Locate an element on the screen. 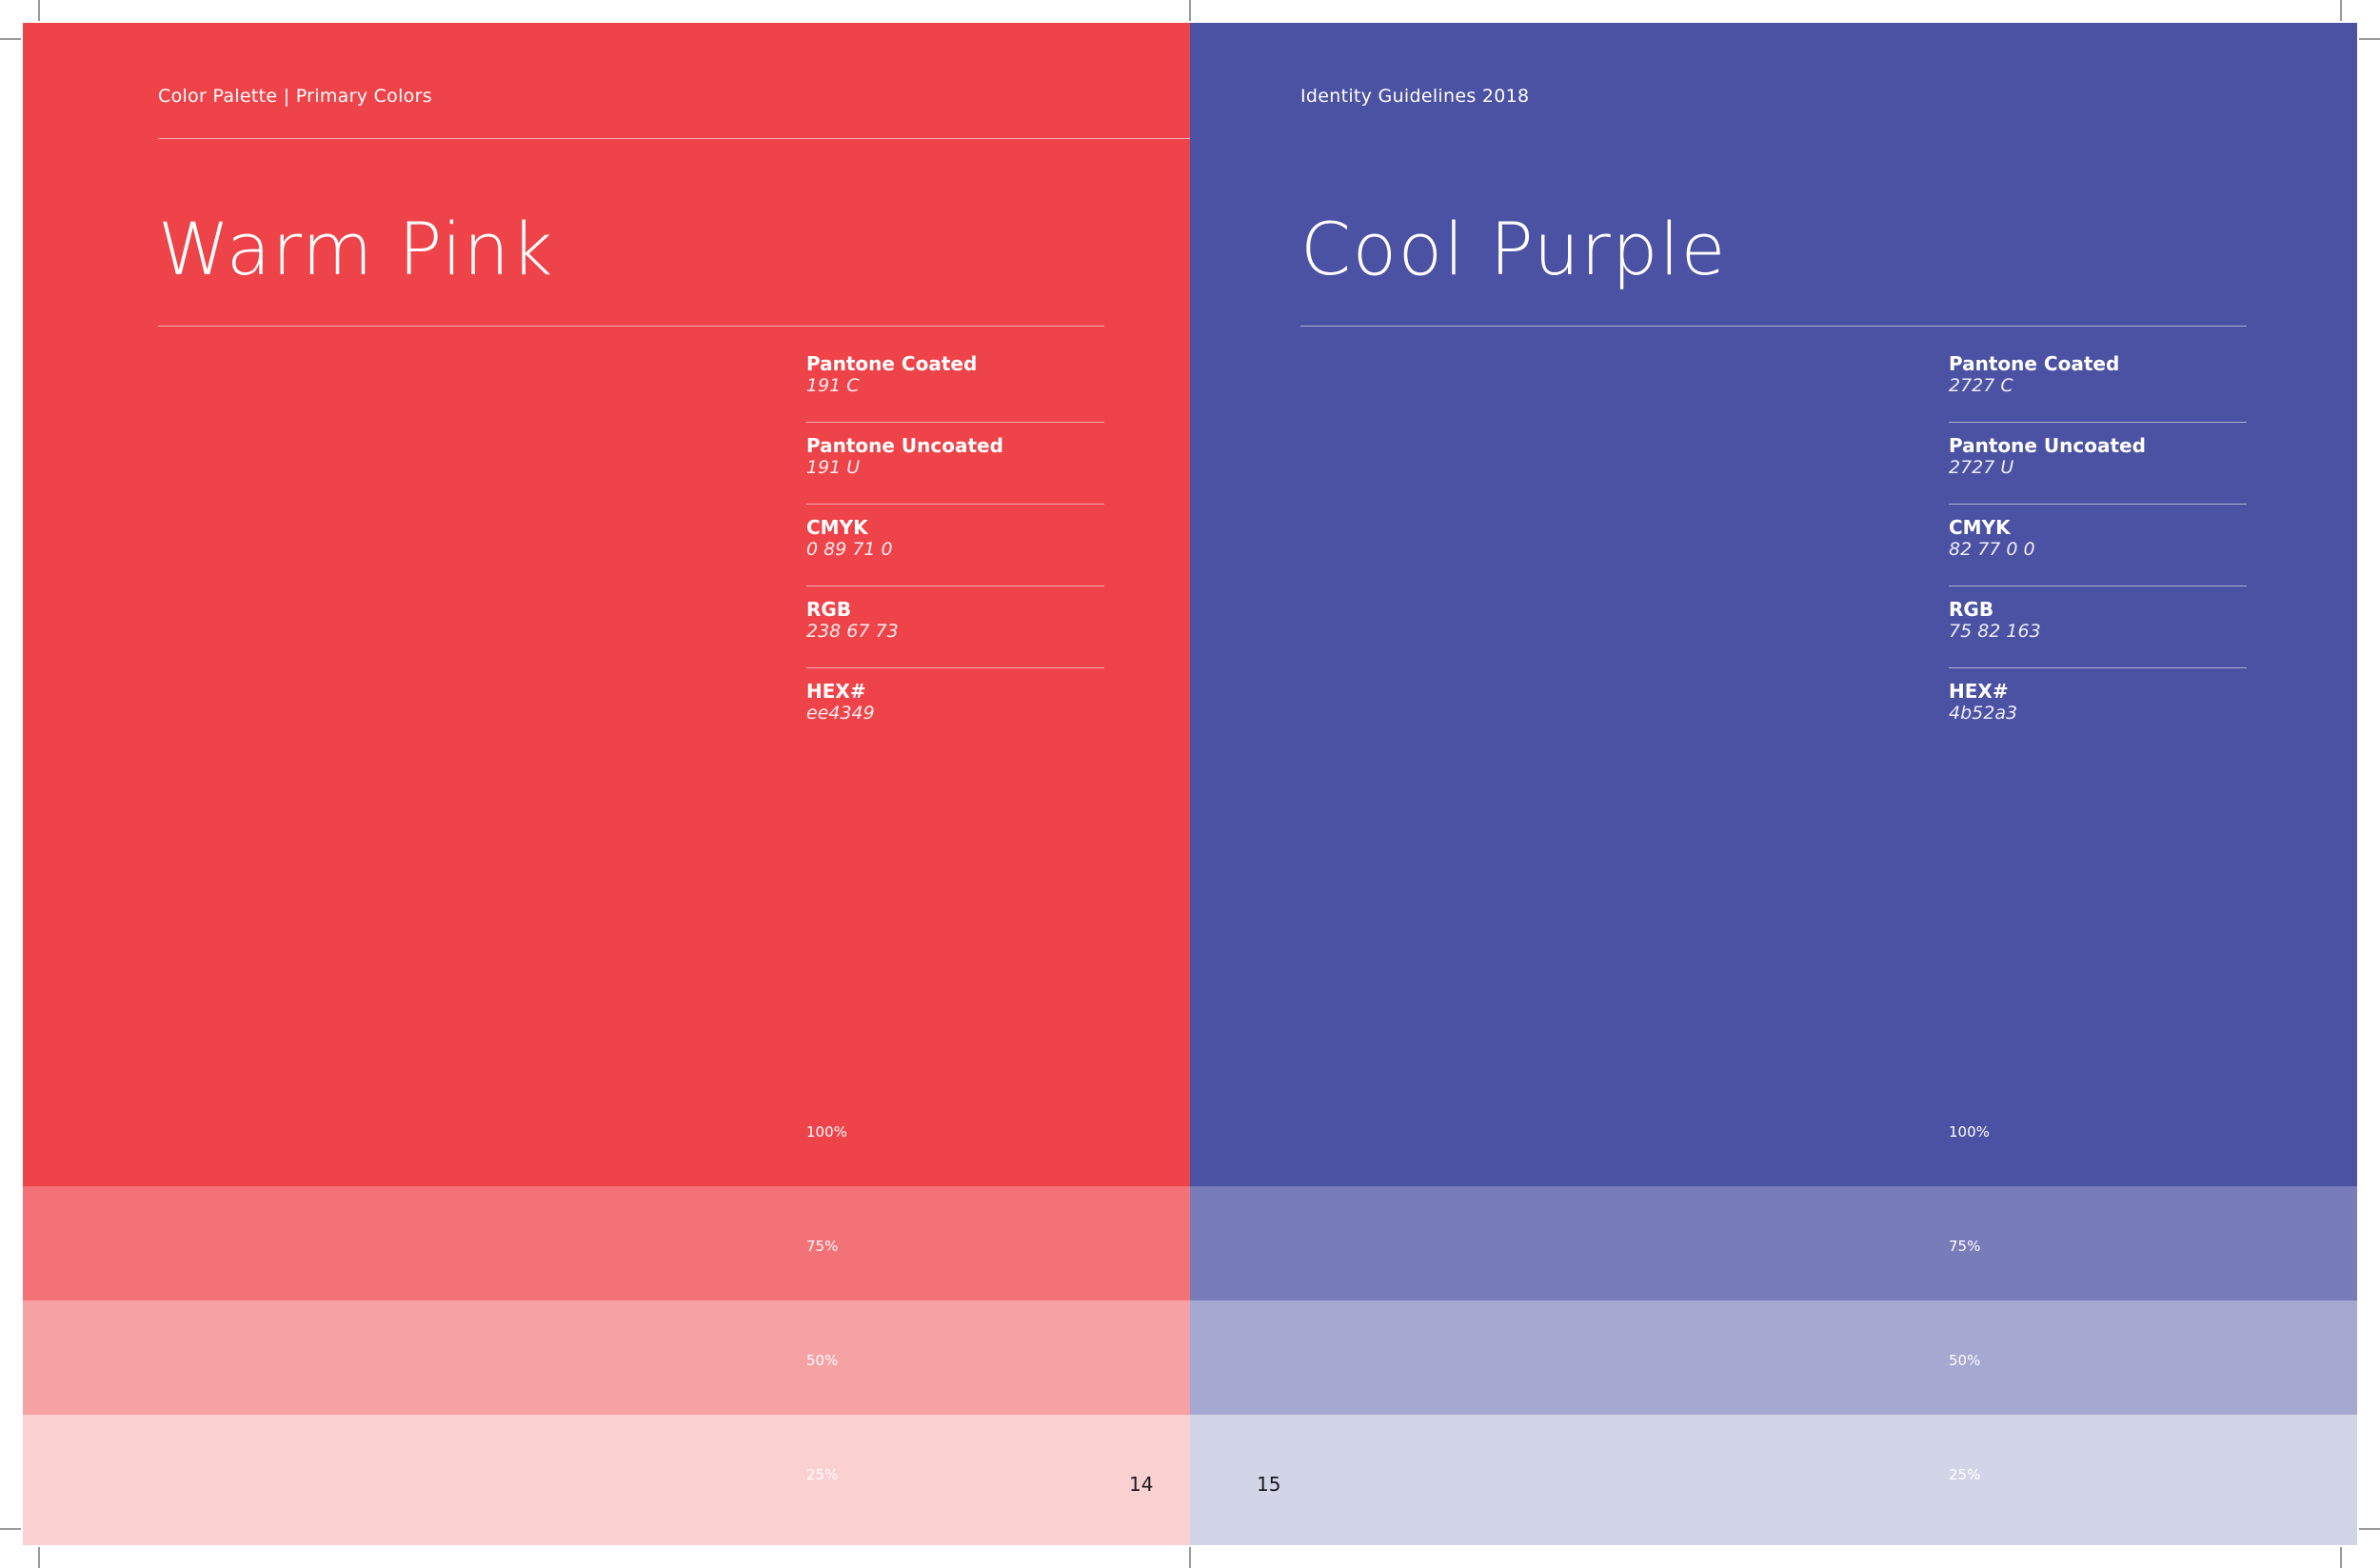  spec-cmyk: CMYK 82 77 0 0 is located at coordinates (2098, 557).